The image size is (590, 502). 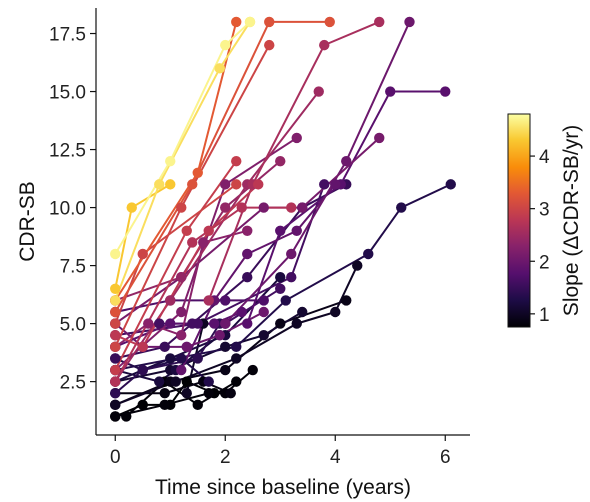 What do you see at coordinates (544, 262) in the screenshot?
I see `colorbar-tick-label: 2` at bounding box center [544, 262].